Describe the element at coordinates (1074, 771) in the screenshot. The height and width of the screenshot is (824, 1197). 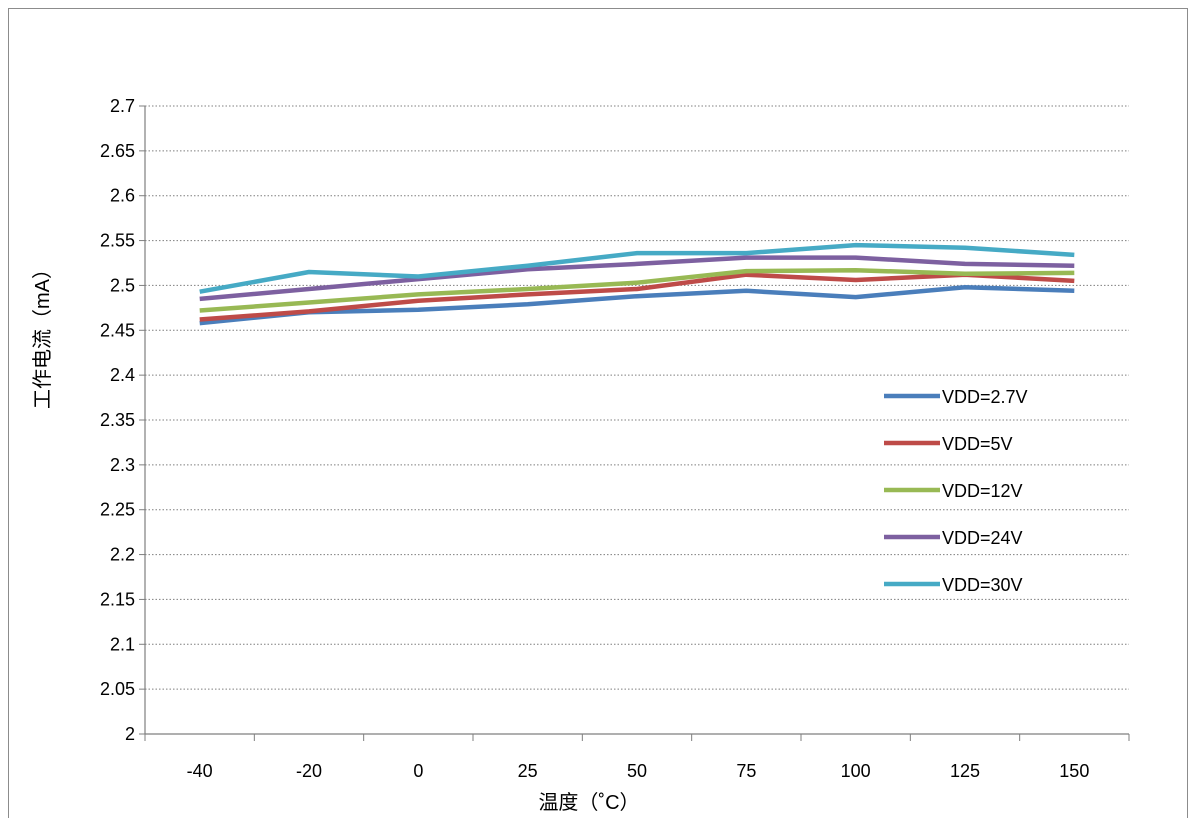
I see `x-tick-label: 150` at that location.